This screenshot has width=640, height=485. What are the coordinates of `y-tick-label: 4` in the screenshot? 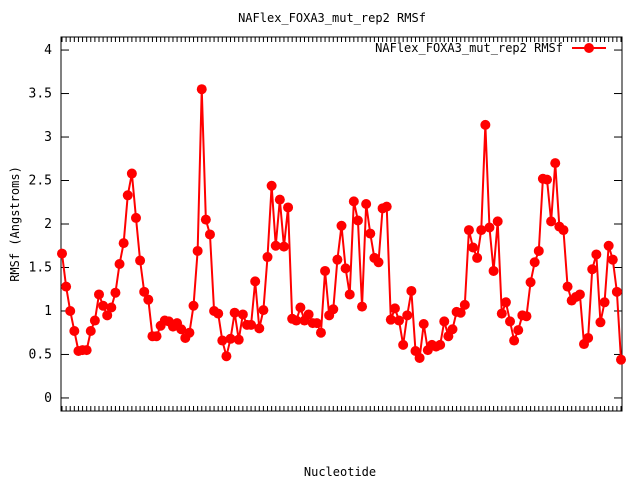 It's located at (48, 50).